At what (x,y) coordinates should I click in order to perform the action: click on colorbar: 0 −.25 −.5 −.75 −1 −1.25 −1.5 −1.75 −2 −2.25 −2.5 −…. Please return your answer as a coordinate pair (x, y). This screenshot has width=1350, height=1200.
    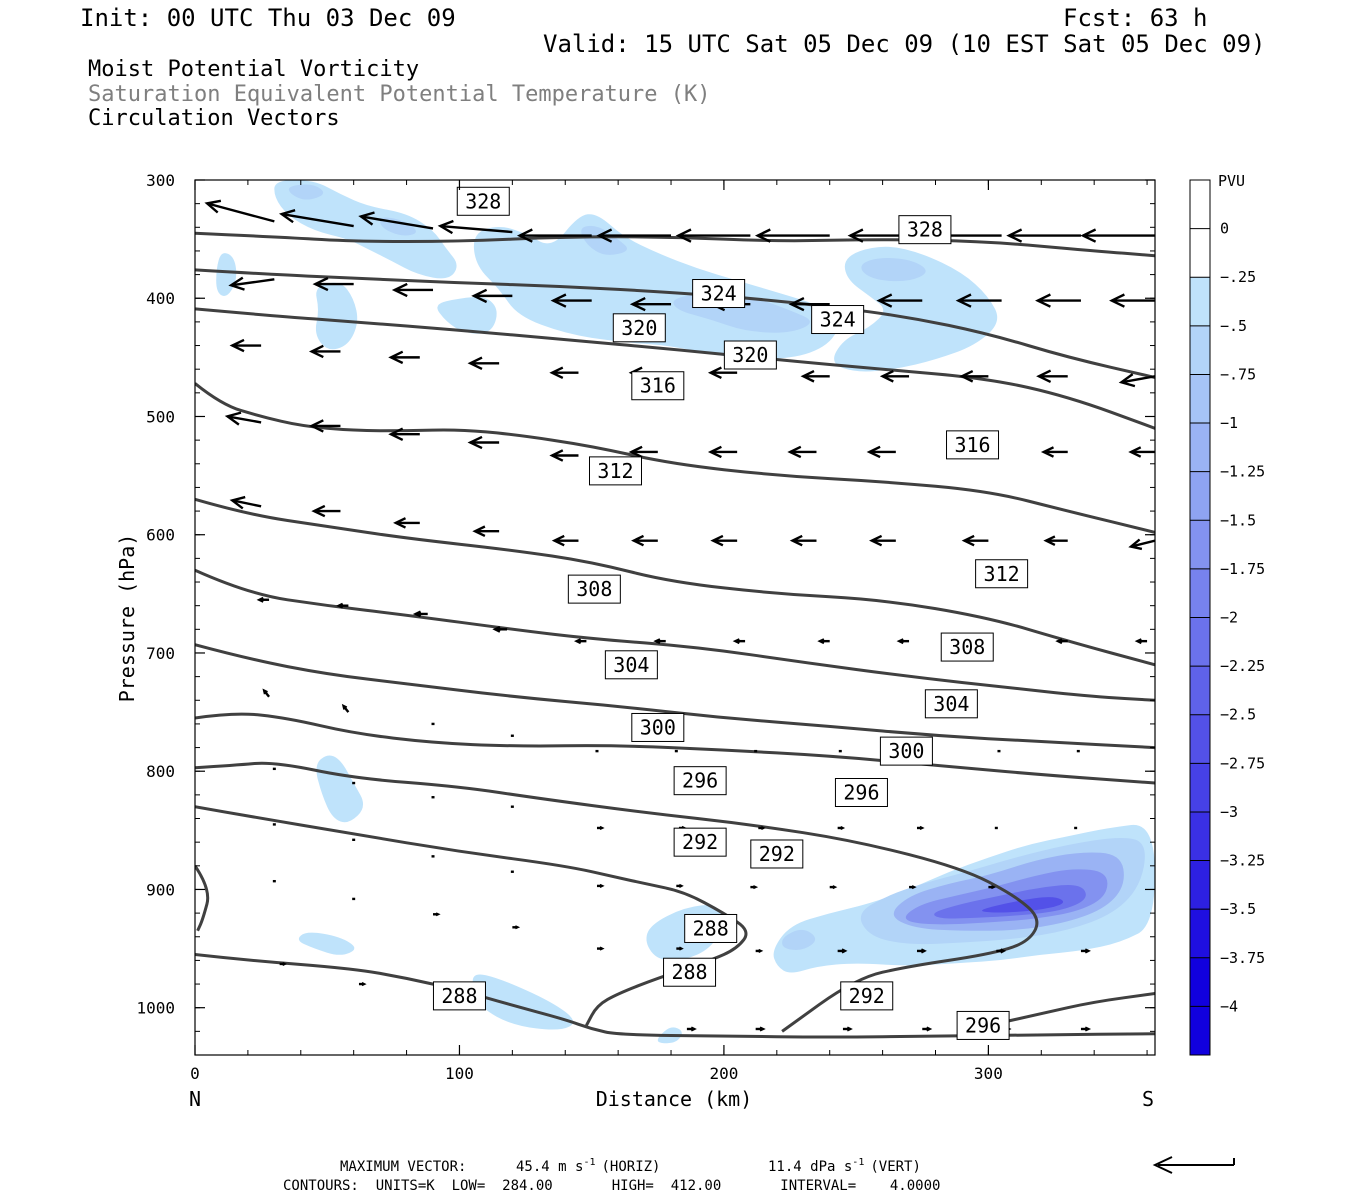
    Looking at the image, I should click on (1227, 617).